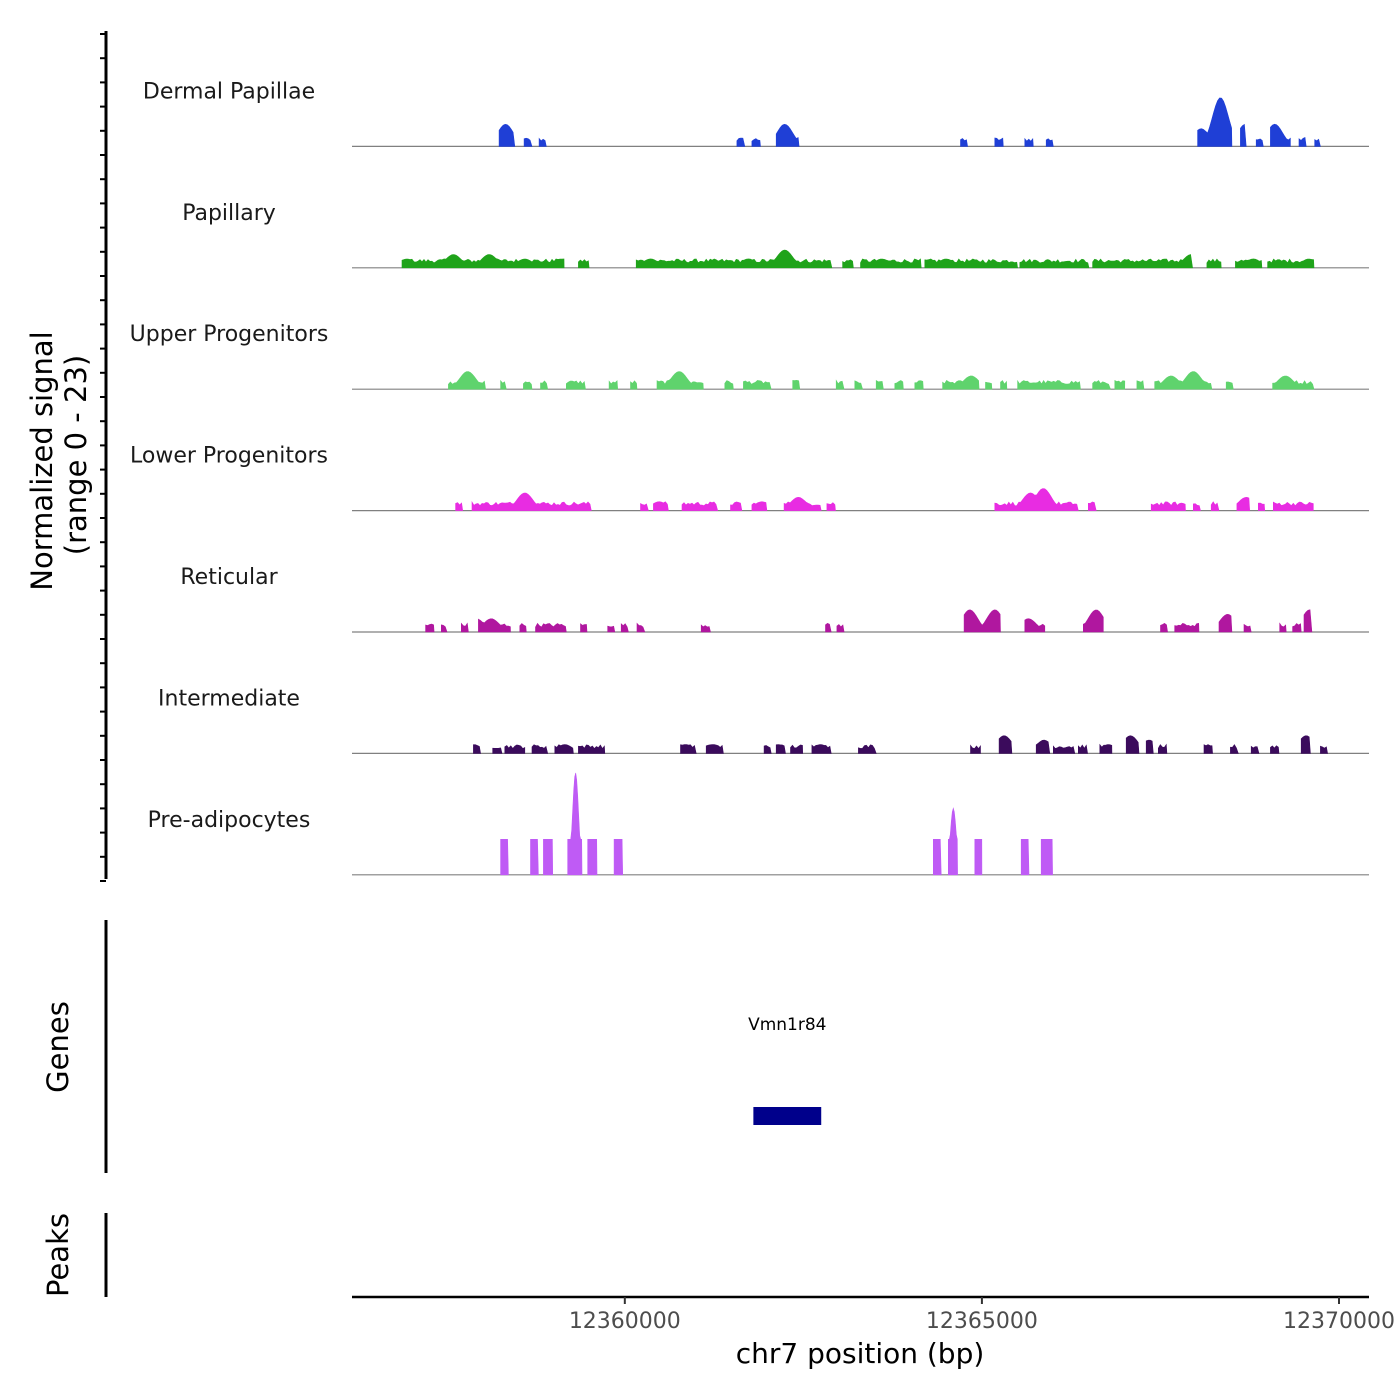 Image resolution: width=1400 pixels, height=1400 pixels. What do you see at coordinates (1339, 1321) in the screenshot?
I see `x-tick-label: 12370000` at bounding box center [1339, 1321].